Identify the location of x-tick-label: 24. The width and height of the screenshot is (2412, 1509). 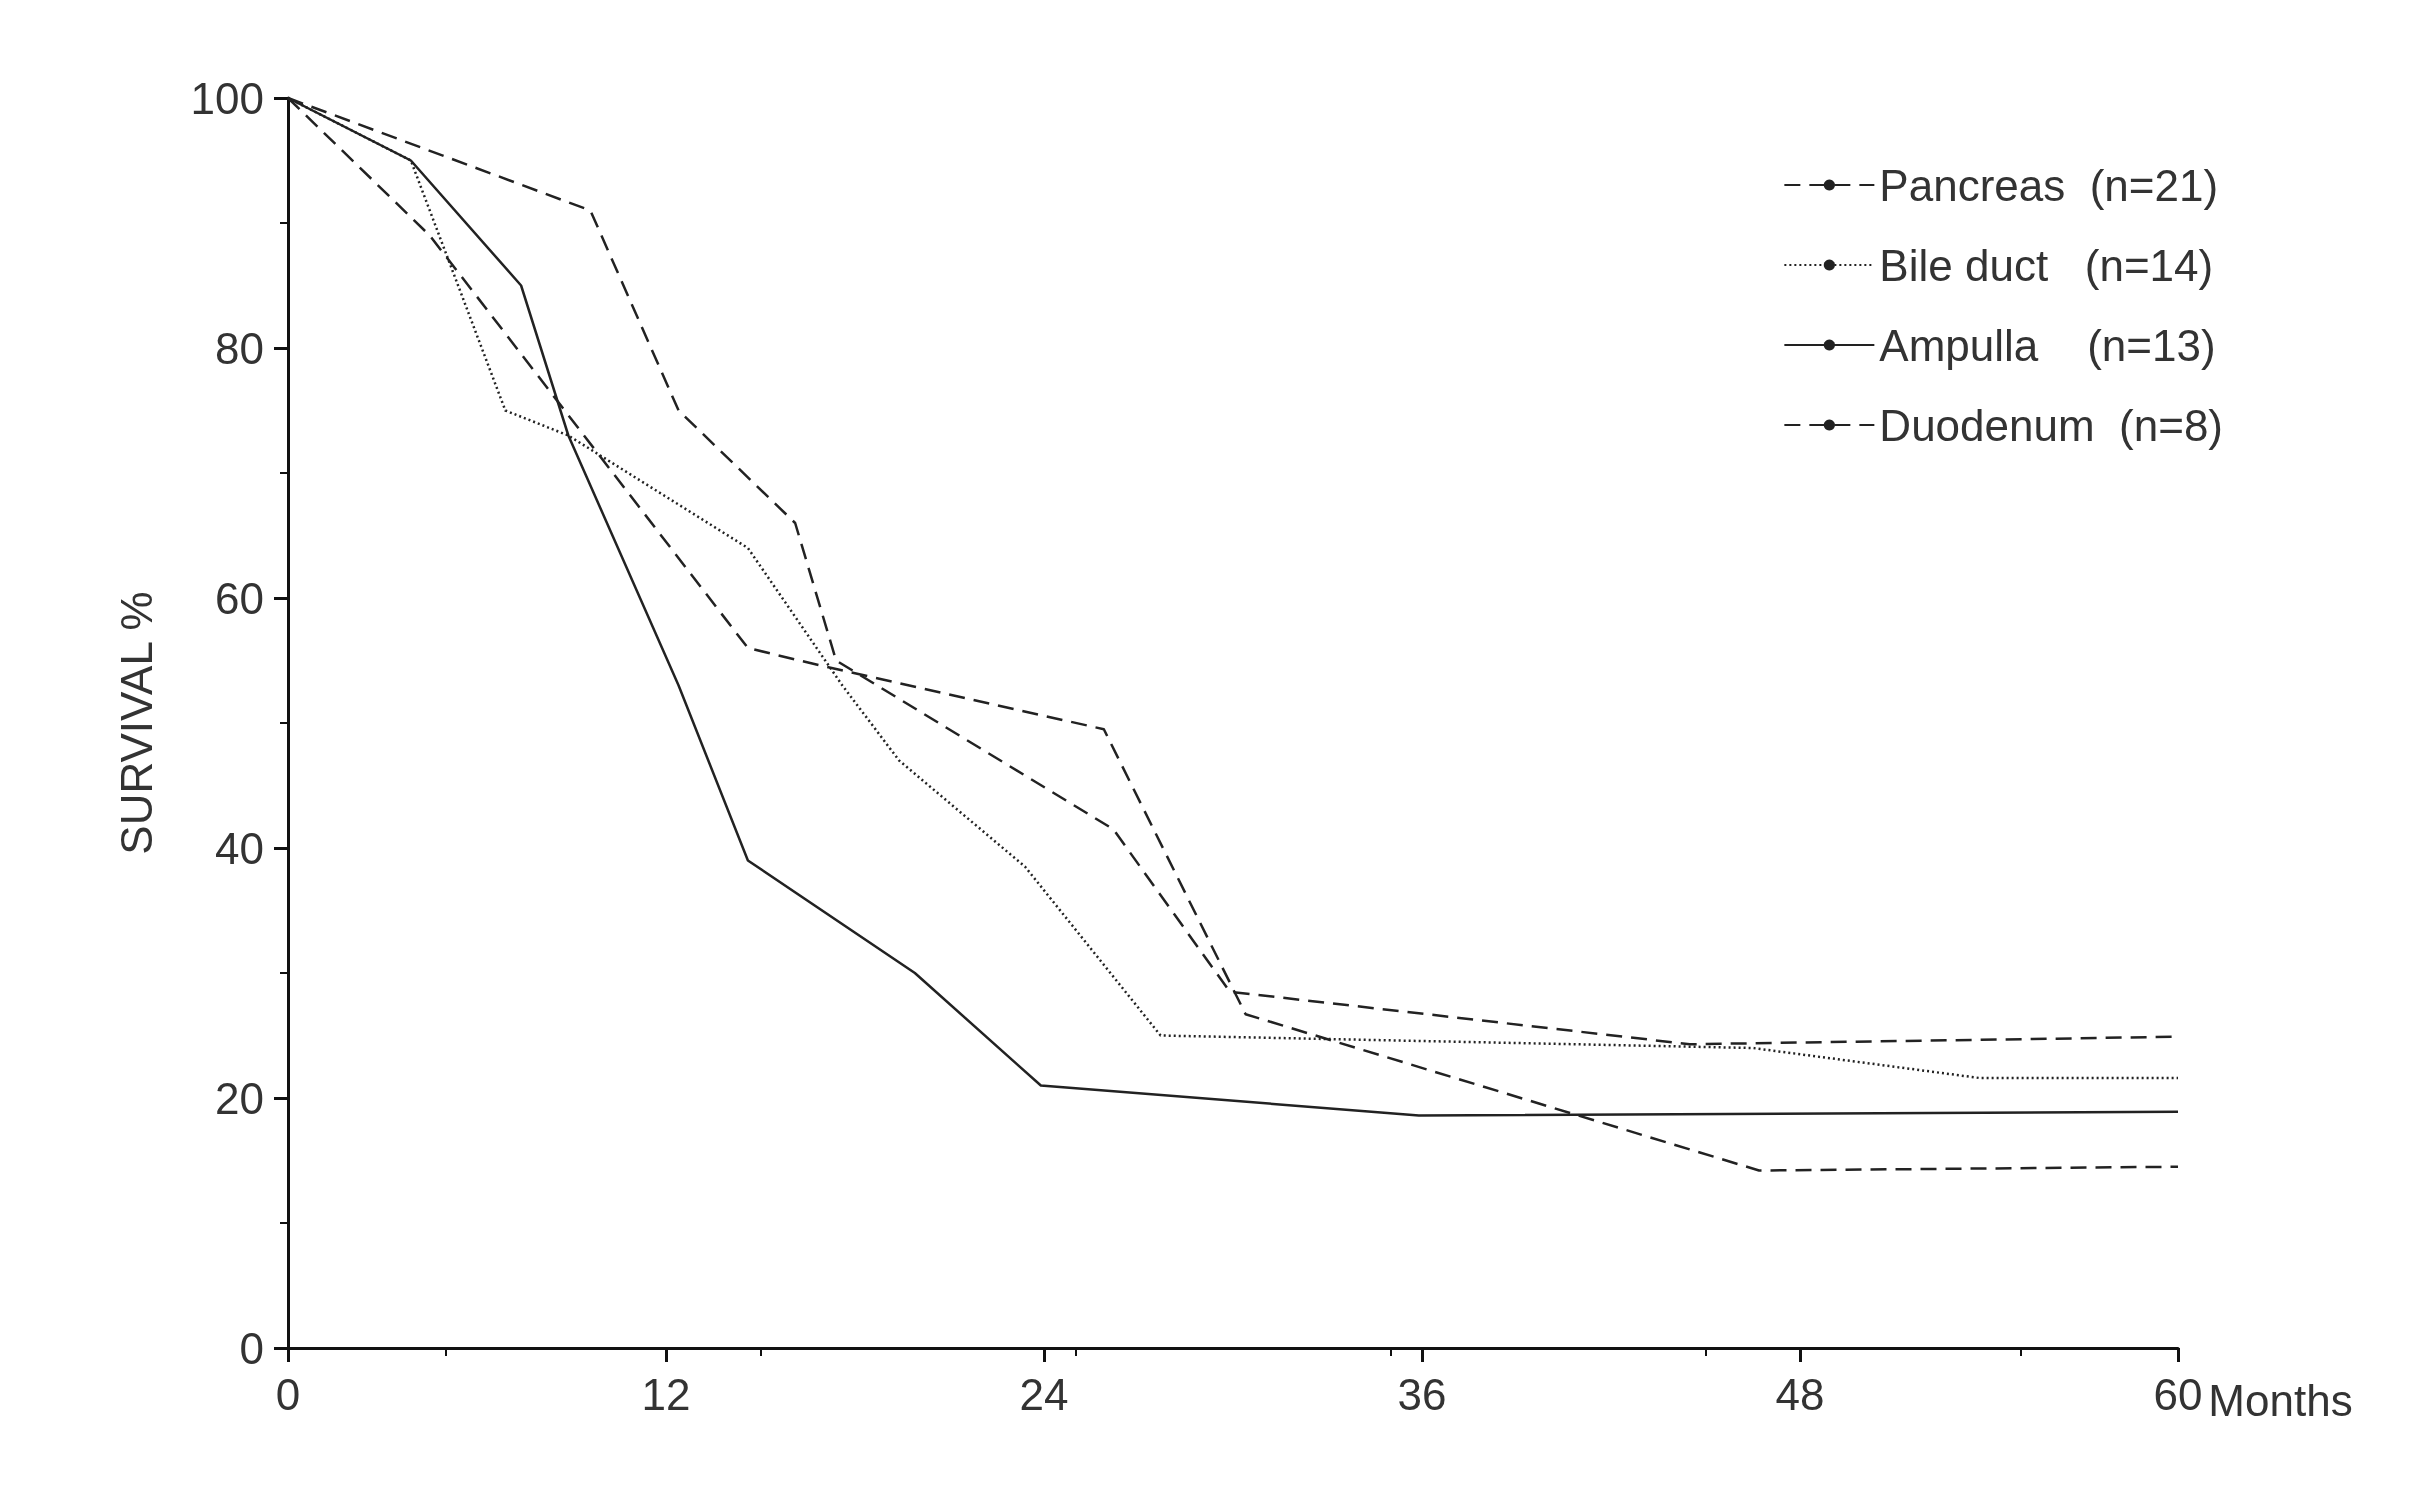
(1044, 1394).